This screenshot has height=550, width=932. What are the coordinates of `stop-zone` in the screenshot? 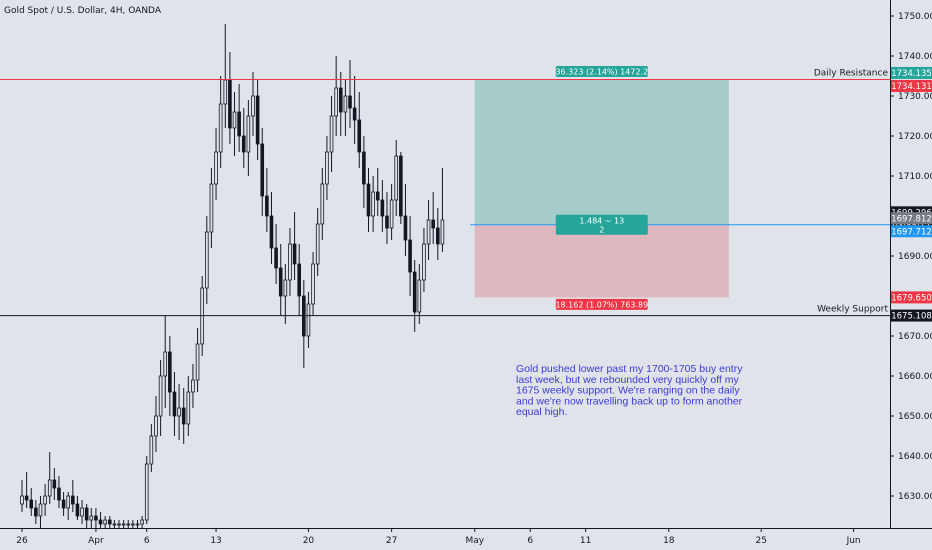 It's located at (601, 261).